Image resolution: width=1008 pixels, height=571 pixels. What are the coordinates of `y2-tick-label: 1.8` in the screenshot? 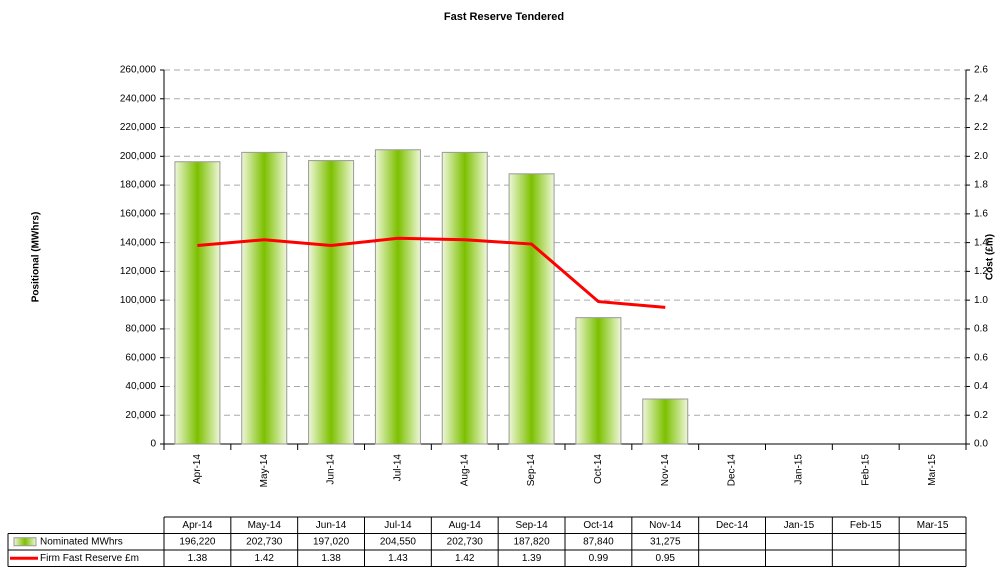 It's located at (981, 185).